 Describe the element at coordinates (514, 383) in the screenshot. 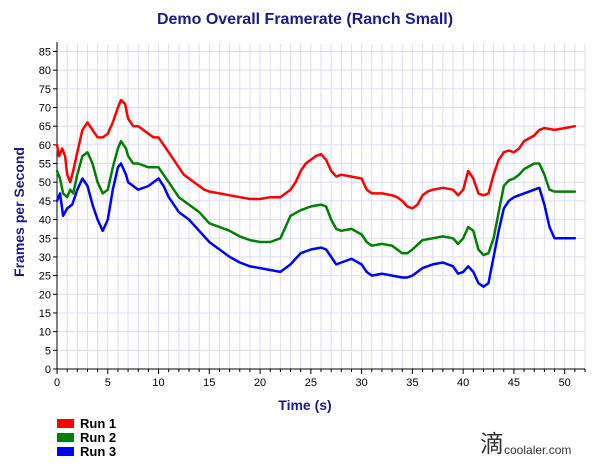

I see `x-tick-label: 45` at that location.